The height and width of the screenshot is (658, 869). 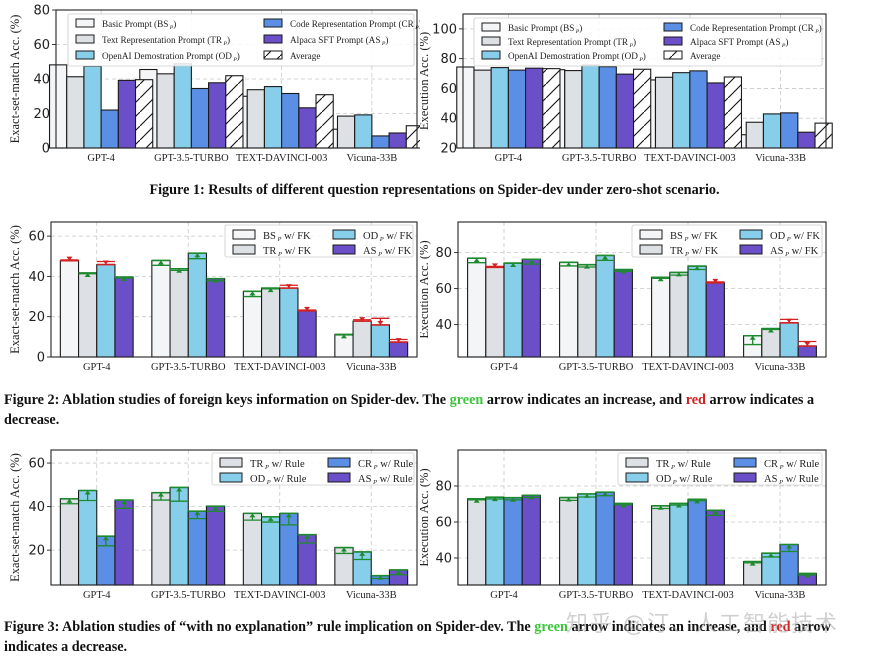 What do you see at coordinates (694, 237) in the screenshot?
I see `legend-label: BS P w/ FK` at bounding box center [694, 237].